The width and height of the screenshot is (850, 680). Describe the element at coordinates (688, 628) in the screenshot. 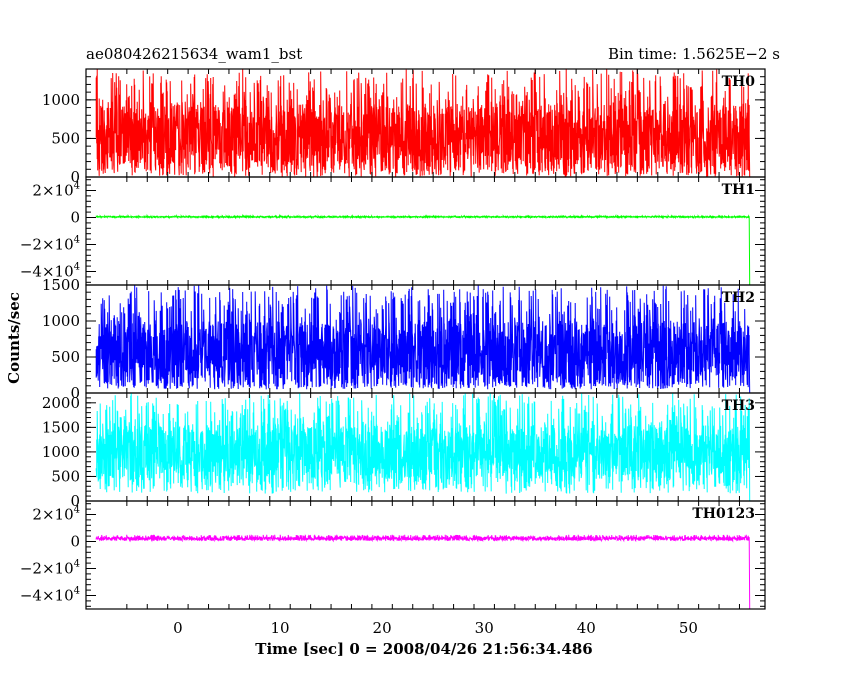

I see `x-tick-label: 50` at that location.